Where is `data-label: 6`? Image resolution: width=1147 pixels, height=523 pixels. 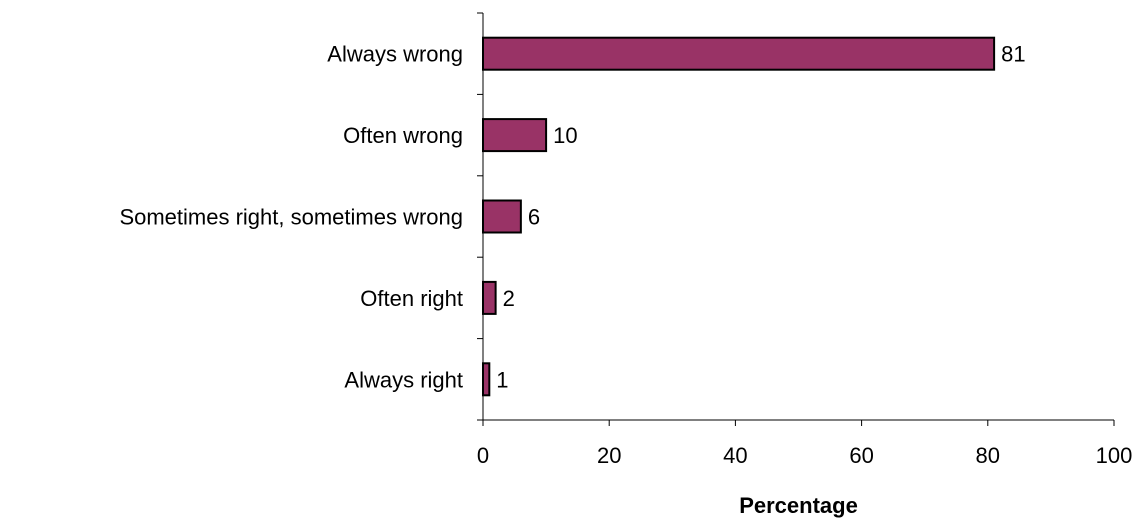
data-label: 6 is located at coordinates (534, 217).